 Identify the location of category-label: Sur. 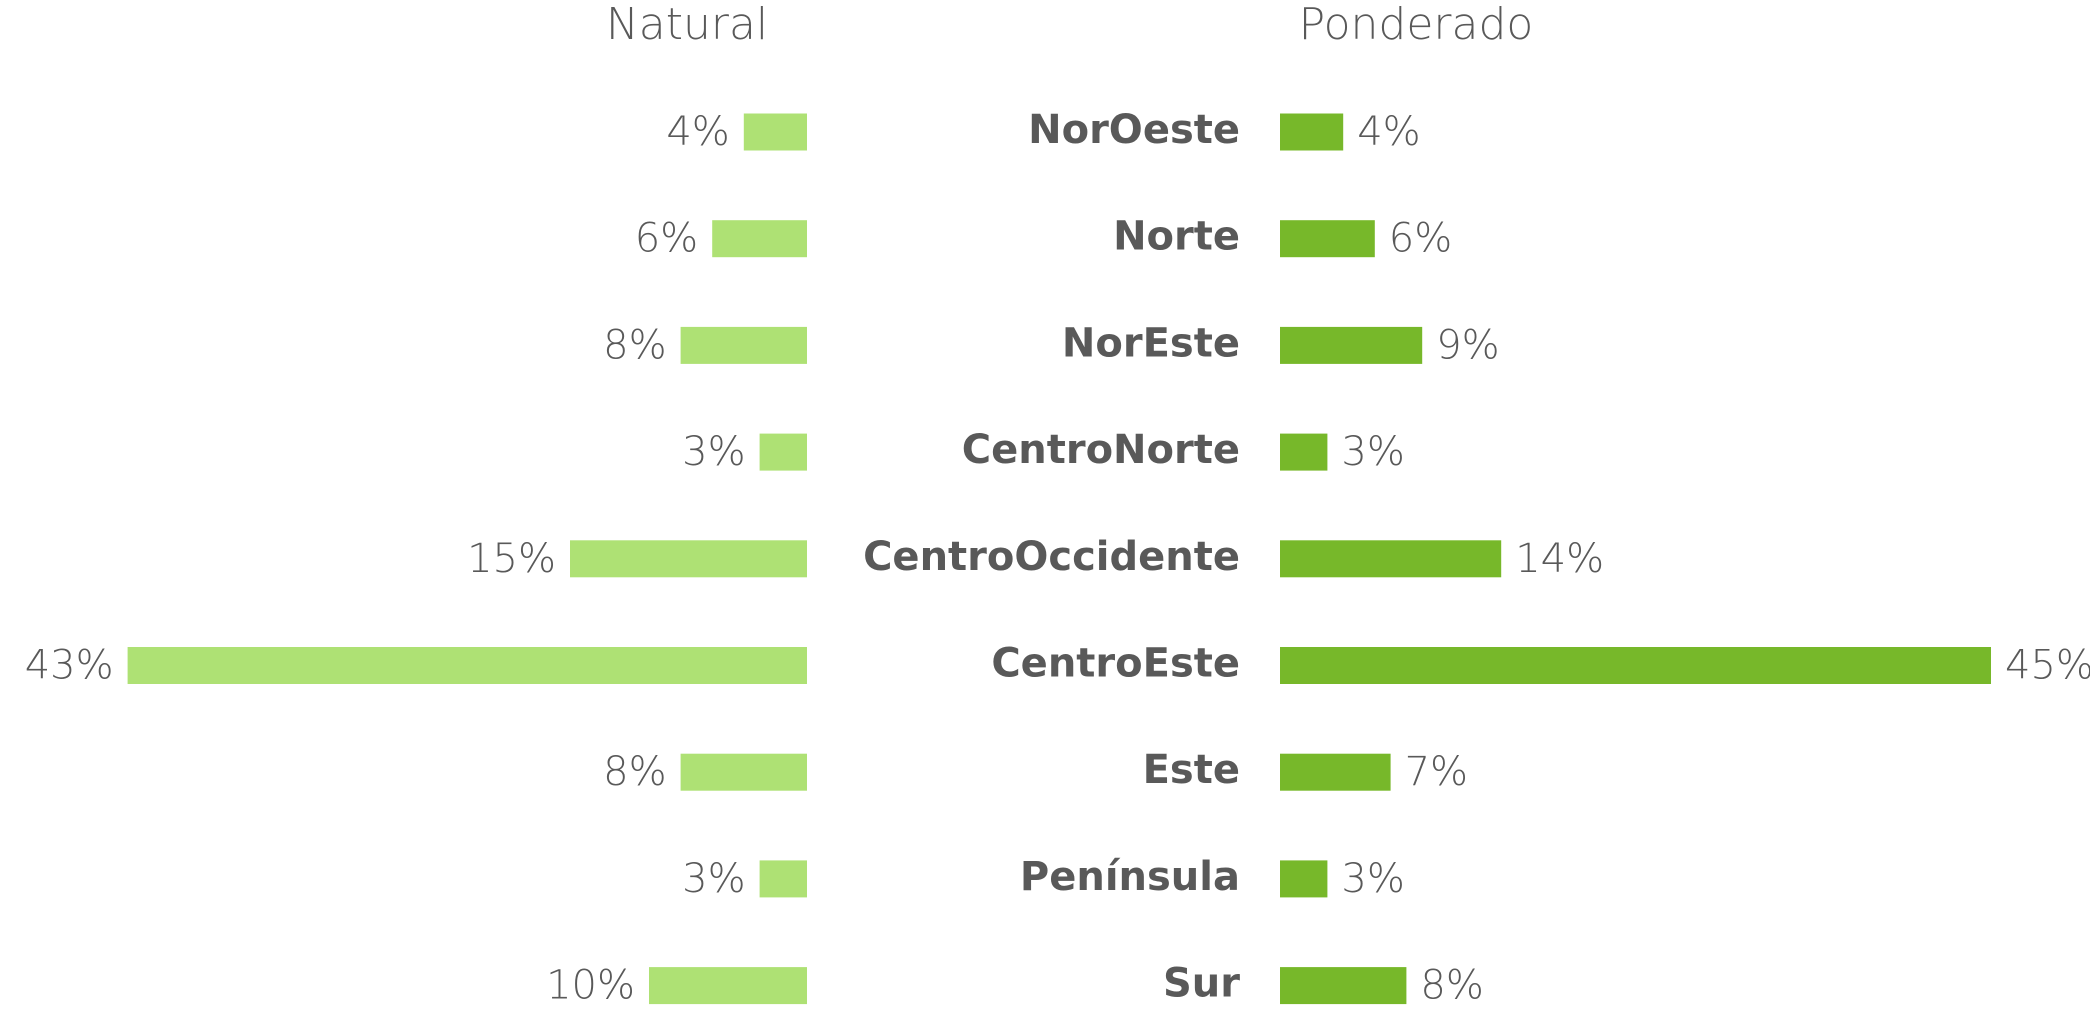
(1201, 984).